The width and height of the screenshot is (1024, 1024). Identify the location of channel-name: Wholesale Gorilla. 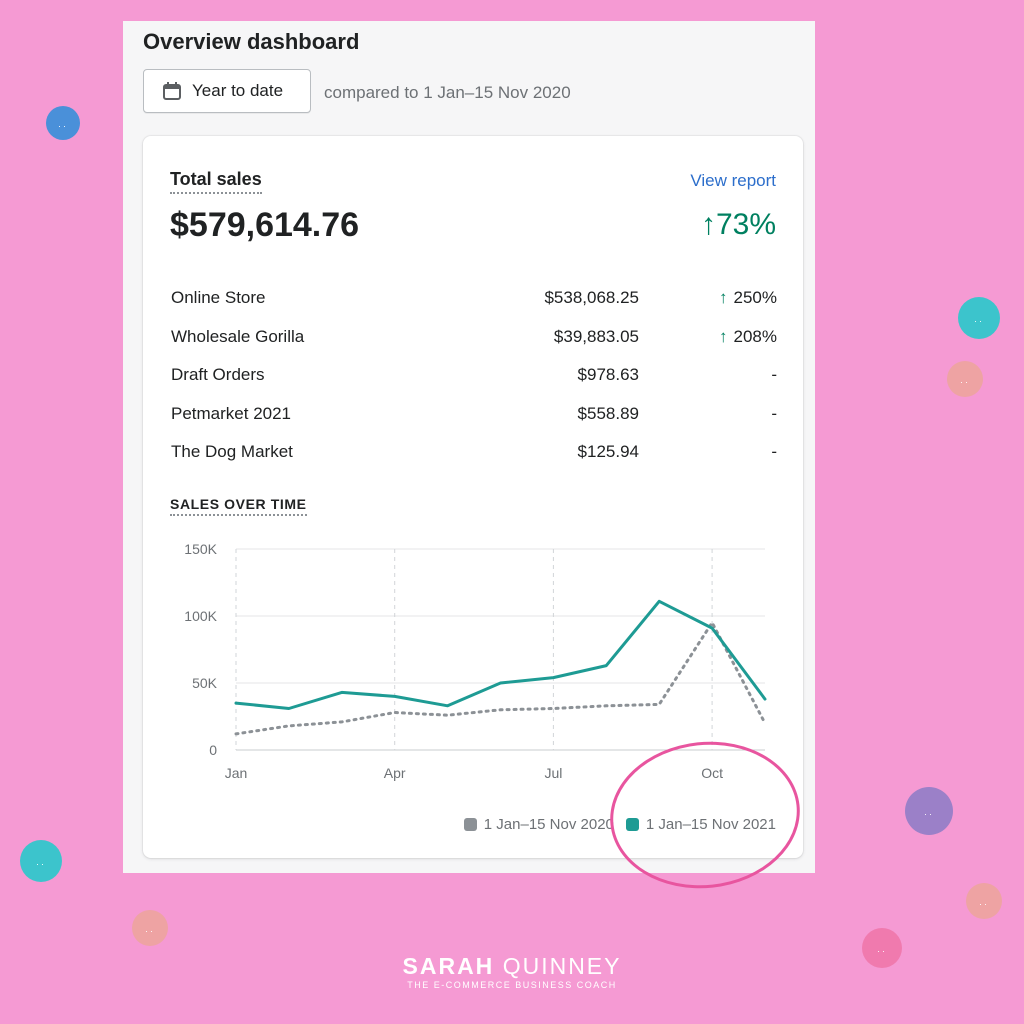
(238, 336).